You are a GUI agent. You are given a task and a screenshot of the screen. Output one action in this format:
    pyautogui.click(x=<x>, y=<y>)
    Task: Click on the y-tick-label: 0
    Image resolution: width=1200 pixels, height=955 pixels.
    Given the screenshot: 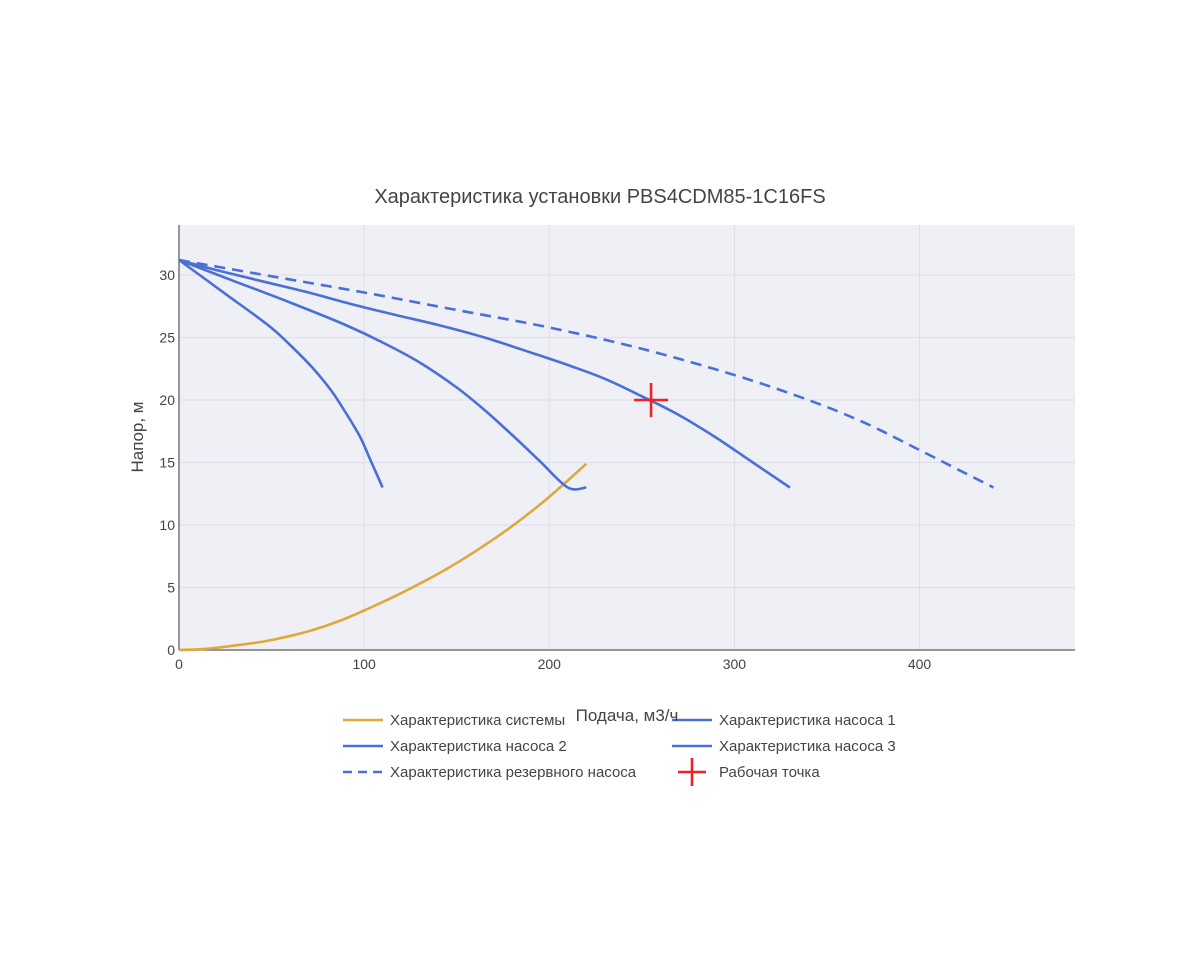 What is the action you would take?
    pyautogui.click(x=171, y=650)
    